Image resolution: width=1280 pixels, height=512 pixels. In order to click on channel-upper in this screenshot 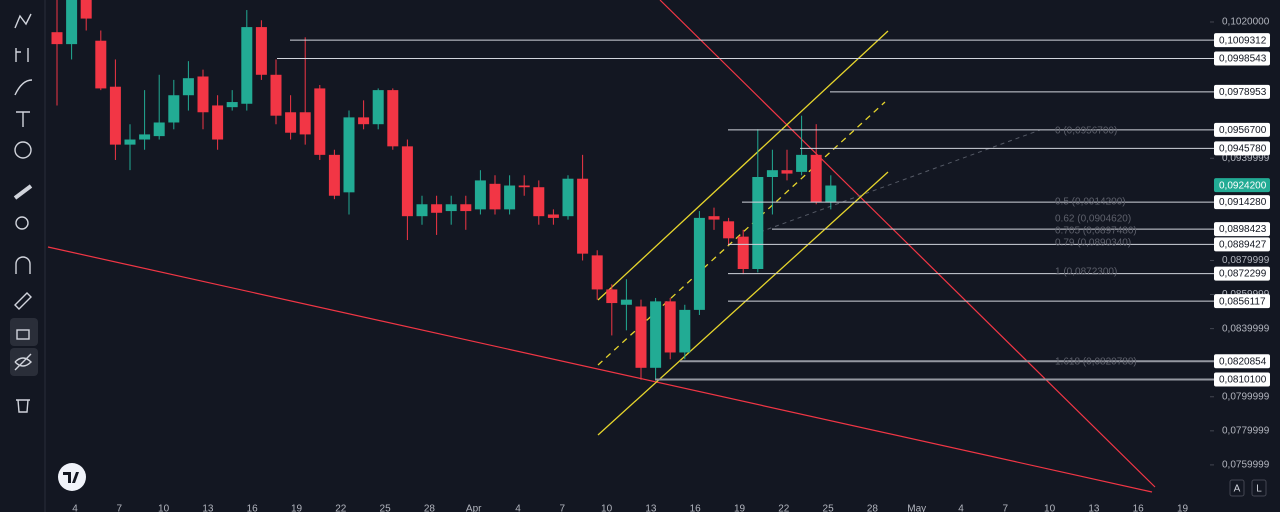, I will do `click(743, 165)`.